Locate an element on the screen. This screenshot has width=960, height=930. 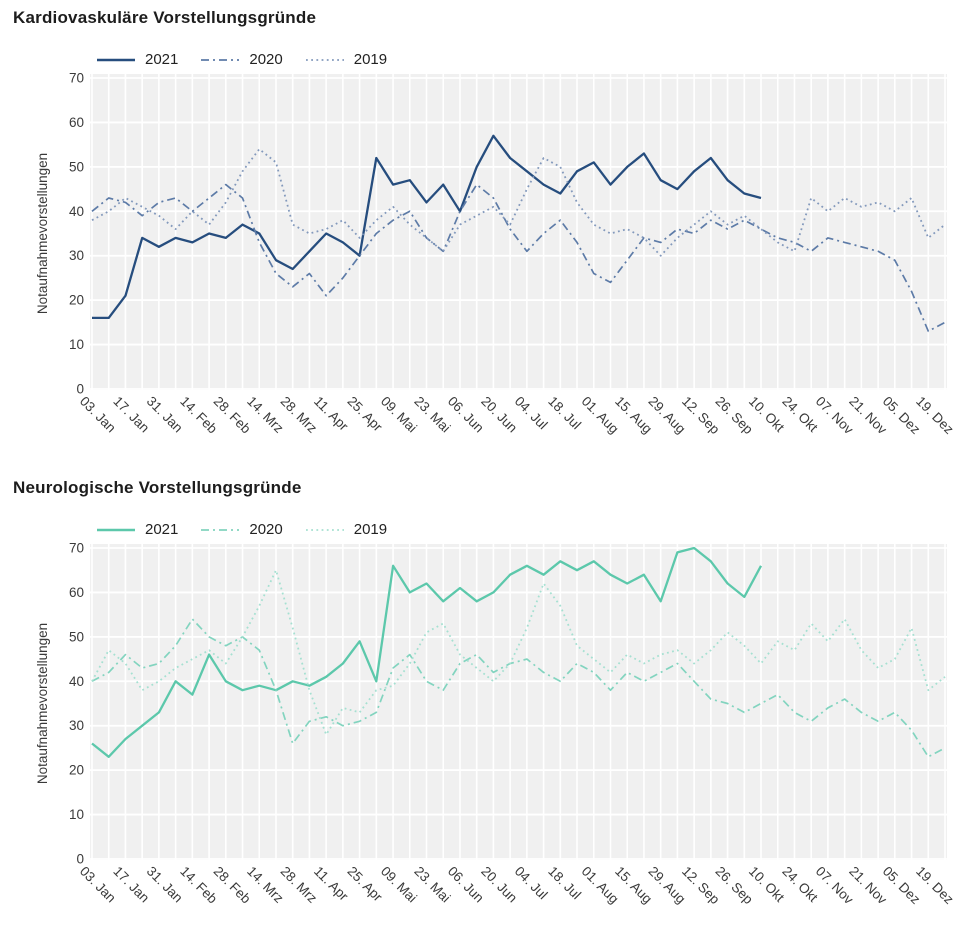
series-line-2021 is located at coordinates (427, 227).